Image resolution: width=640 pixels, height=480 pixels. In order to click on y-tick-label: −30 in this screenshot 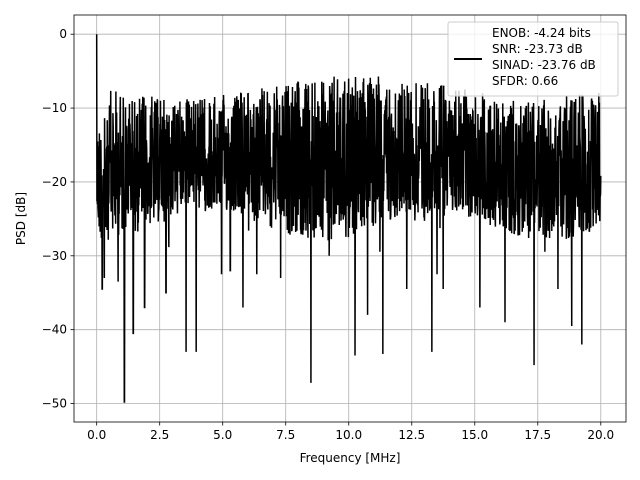, I will do `click(54, 256)`.